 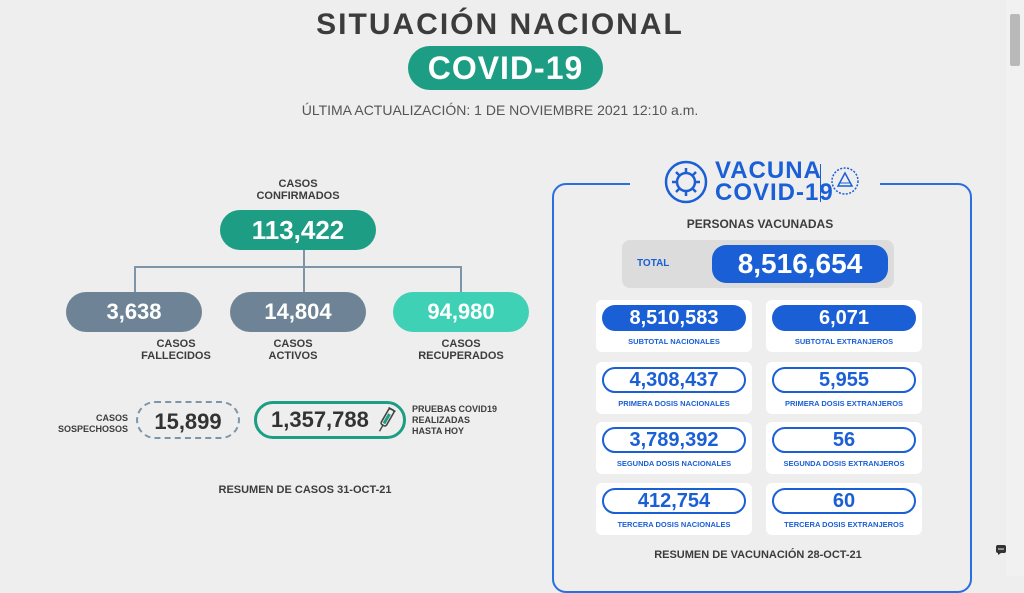 I want to click on card-tercera-nacionales: 412,754 TERCERA DOSIS NACIONALES, so click(x=674, y=509).